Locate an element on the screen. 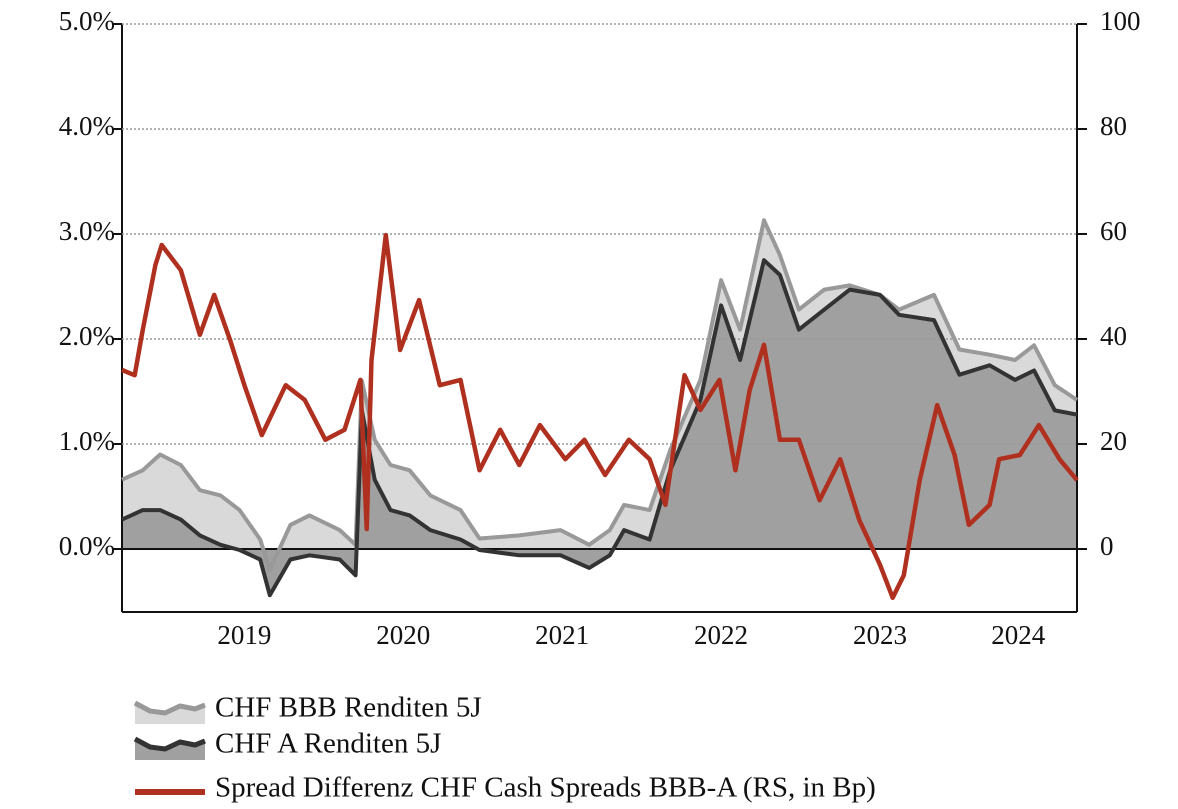 The width and height of the screenshot is (1178, 809). legend-label: CHF BBB Renditen 5J is located at coordinates (348, 708).